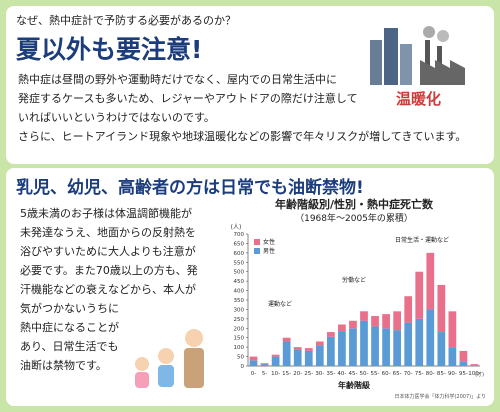 Image resolution: width=500 pixels, height=412 pixels. What do you see at coordinates (239, 339) in the screenshot?
I see `y-tick-label: 150` at bounding box center [239, 339].